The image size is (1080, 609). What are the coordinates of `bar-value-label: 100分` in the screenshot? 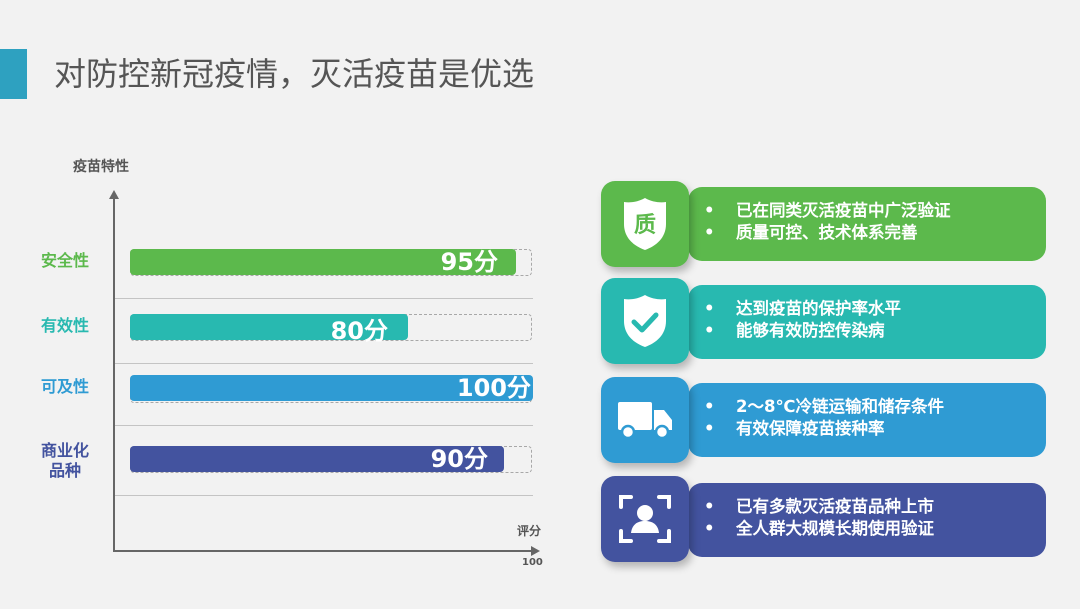 It's located at (493, 388).